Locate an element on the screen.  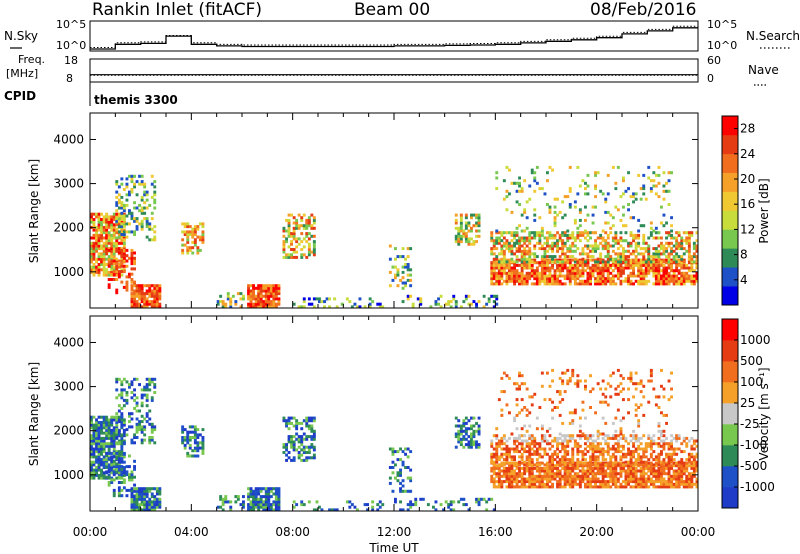
nsearch-label: N.Search is located at coordinates (773, 36).